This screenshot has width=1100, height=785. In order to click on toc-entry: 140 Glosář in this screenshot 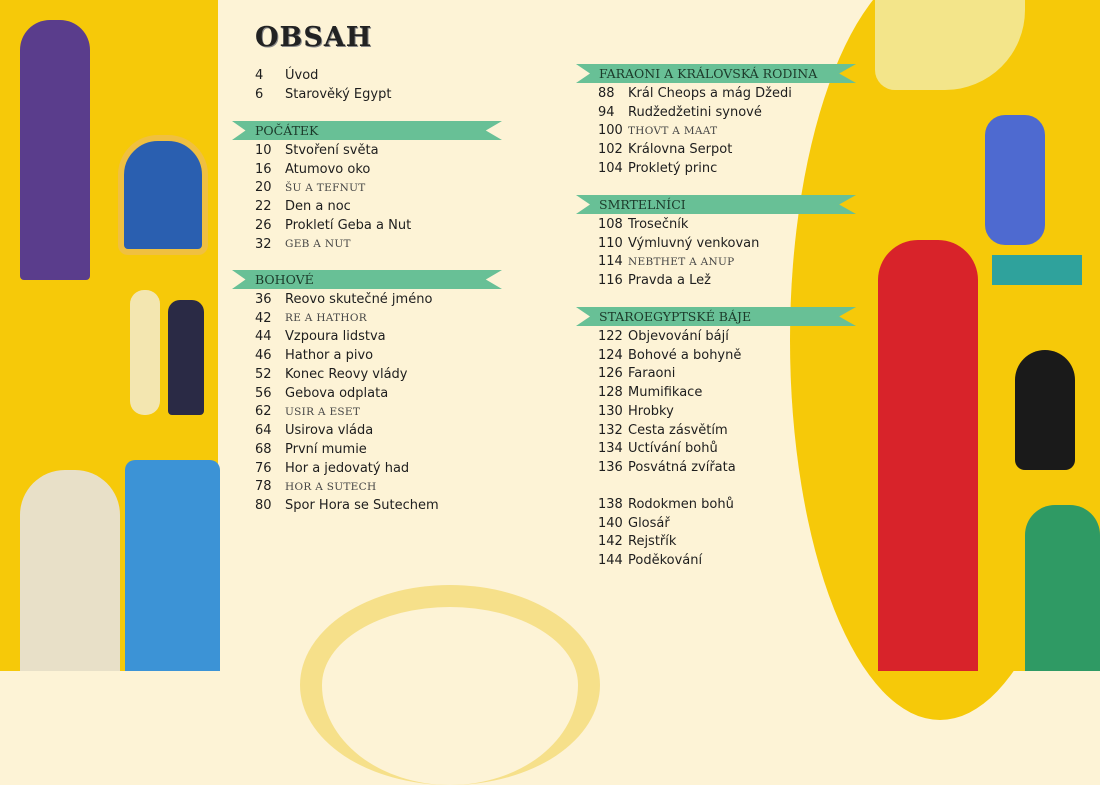, I will do `click(666, 523)`.